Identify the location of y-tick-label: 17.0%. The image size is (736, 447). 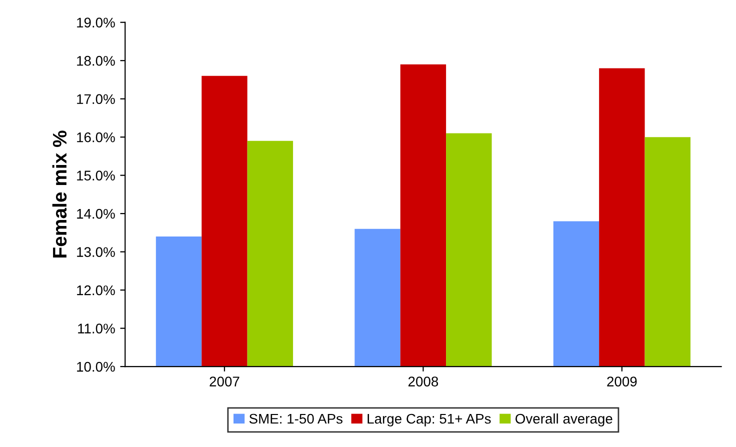
(96, 99).